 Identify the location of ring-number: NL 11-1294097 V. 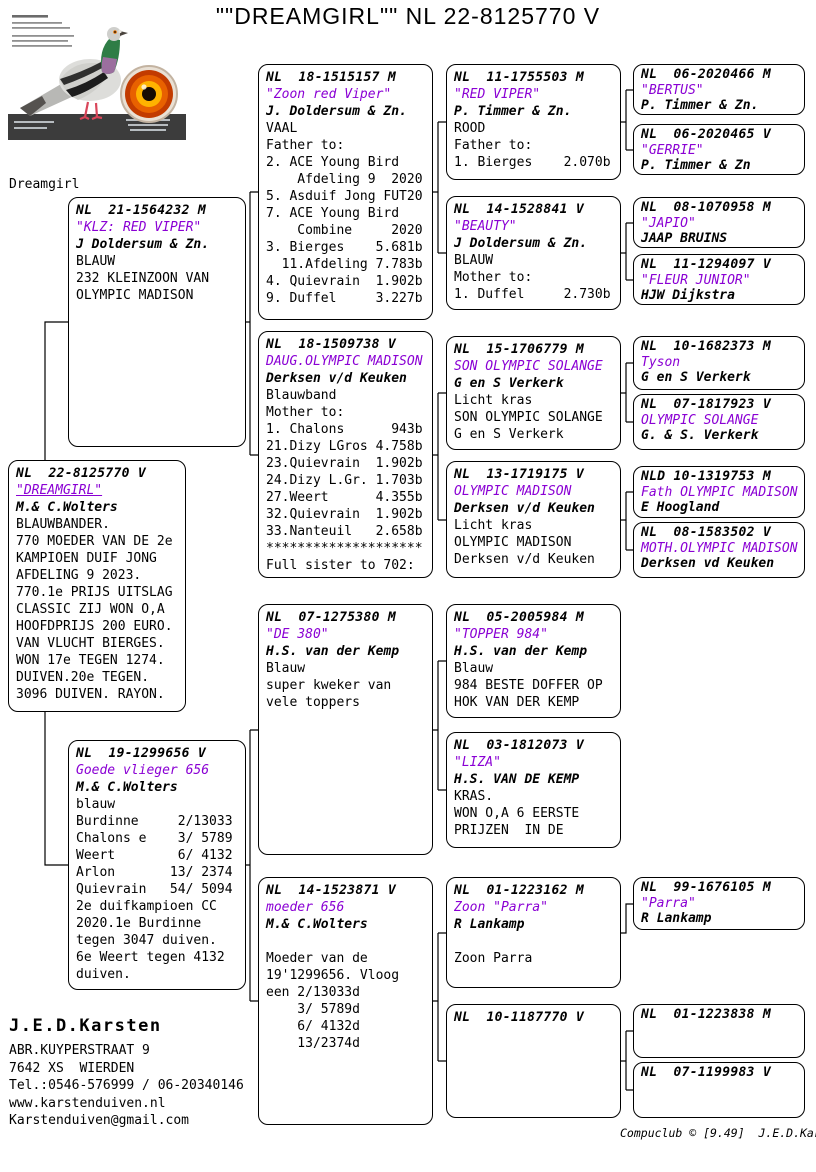
(706, 264).